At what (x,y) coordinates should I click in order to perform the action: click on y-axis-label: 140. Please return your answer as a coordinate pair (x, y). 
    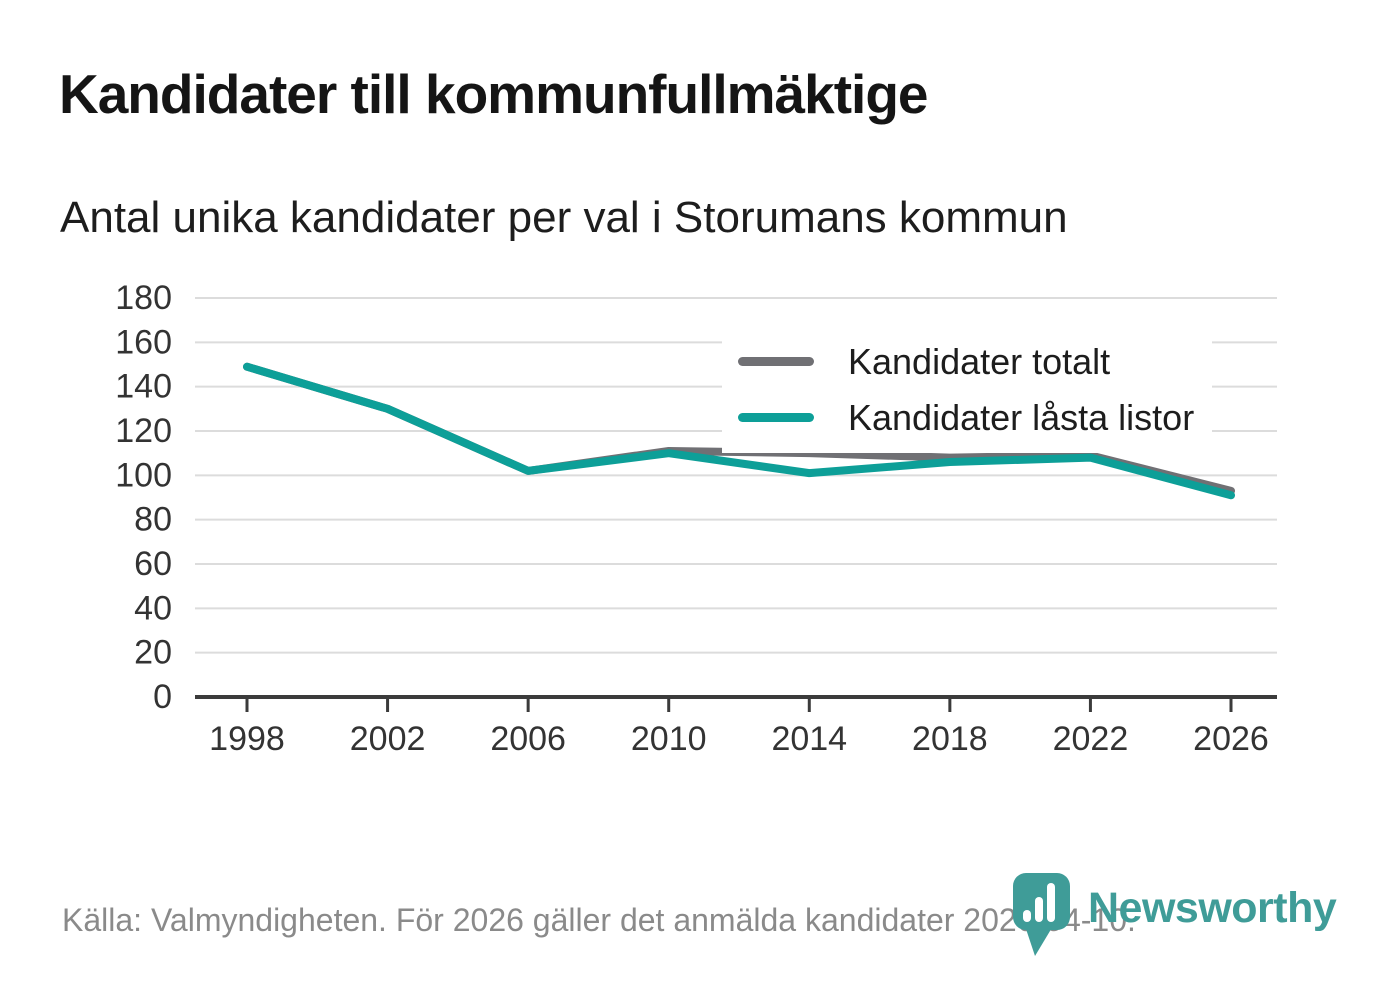
    Looking at the image, I should click on (143, 387).